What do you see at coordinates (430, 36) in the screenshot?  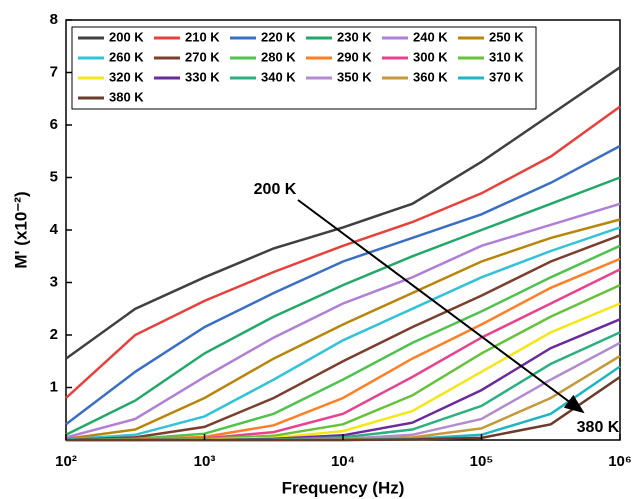 I see `legend-label: 240 K` at bounding box center [430, 36].